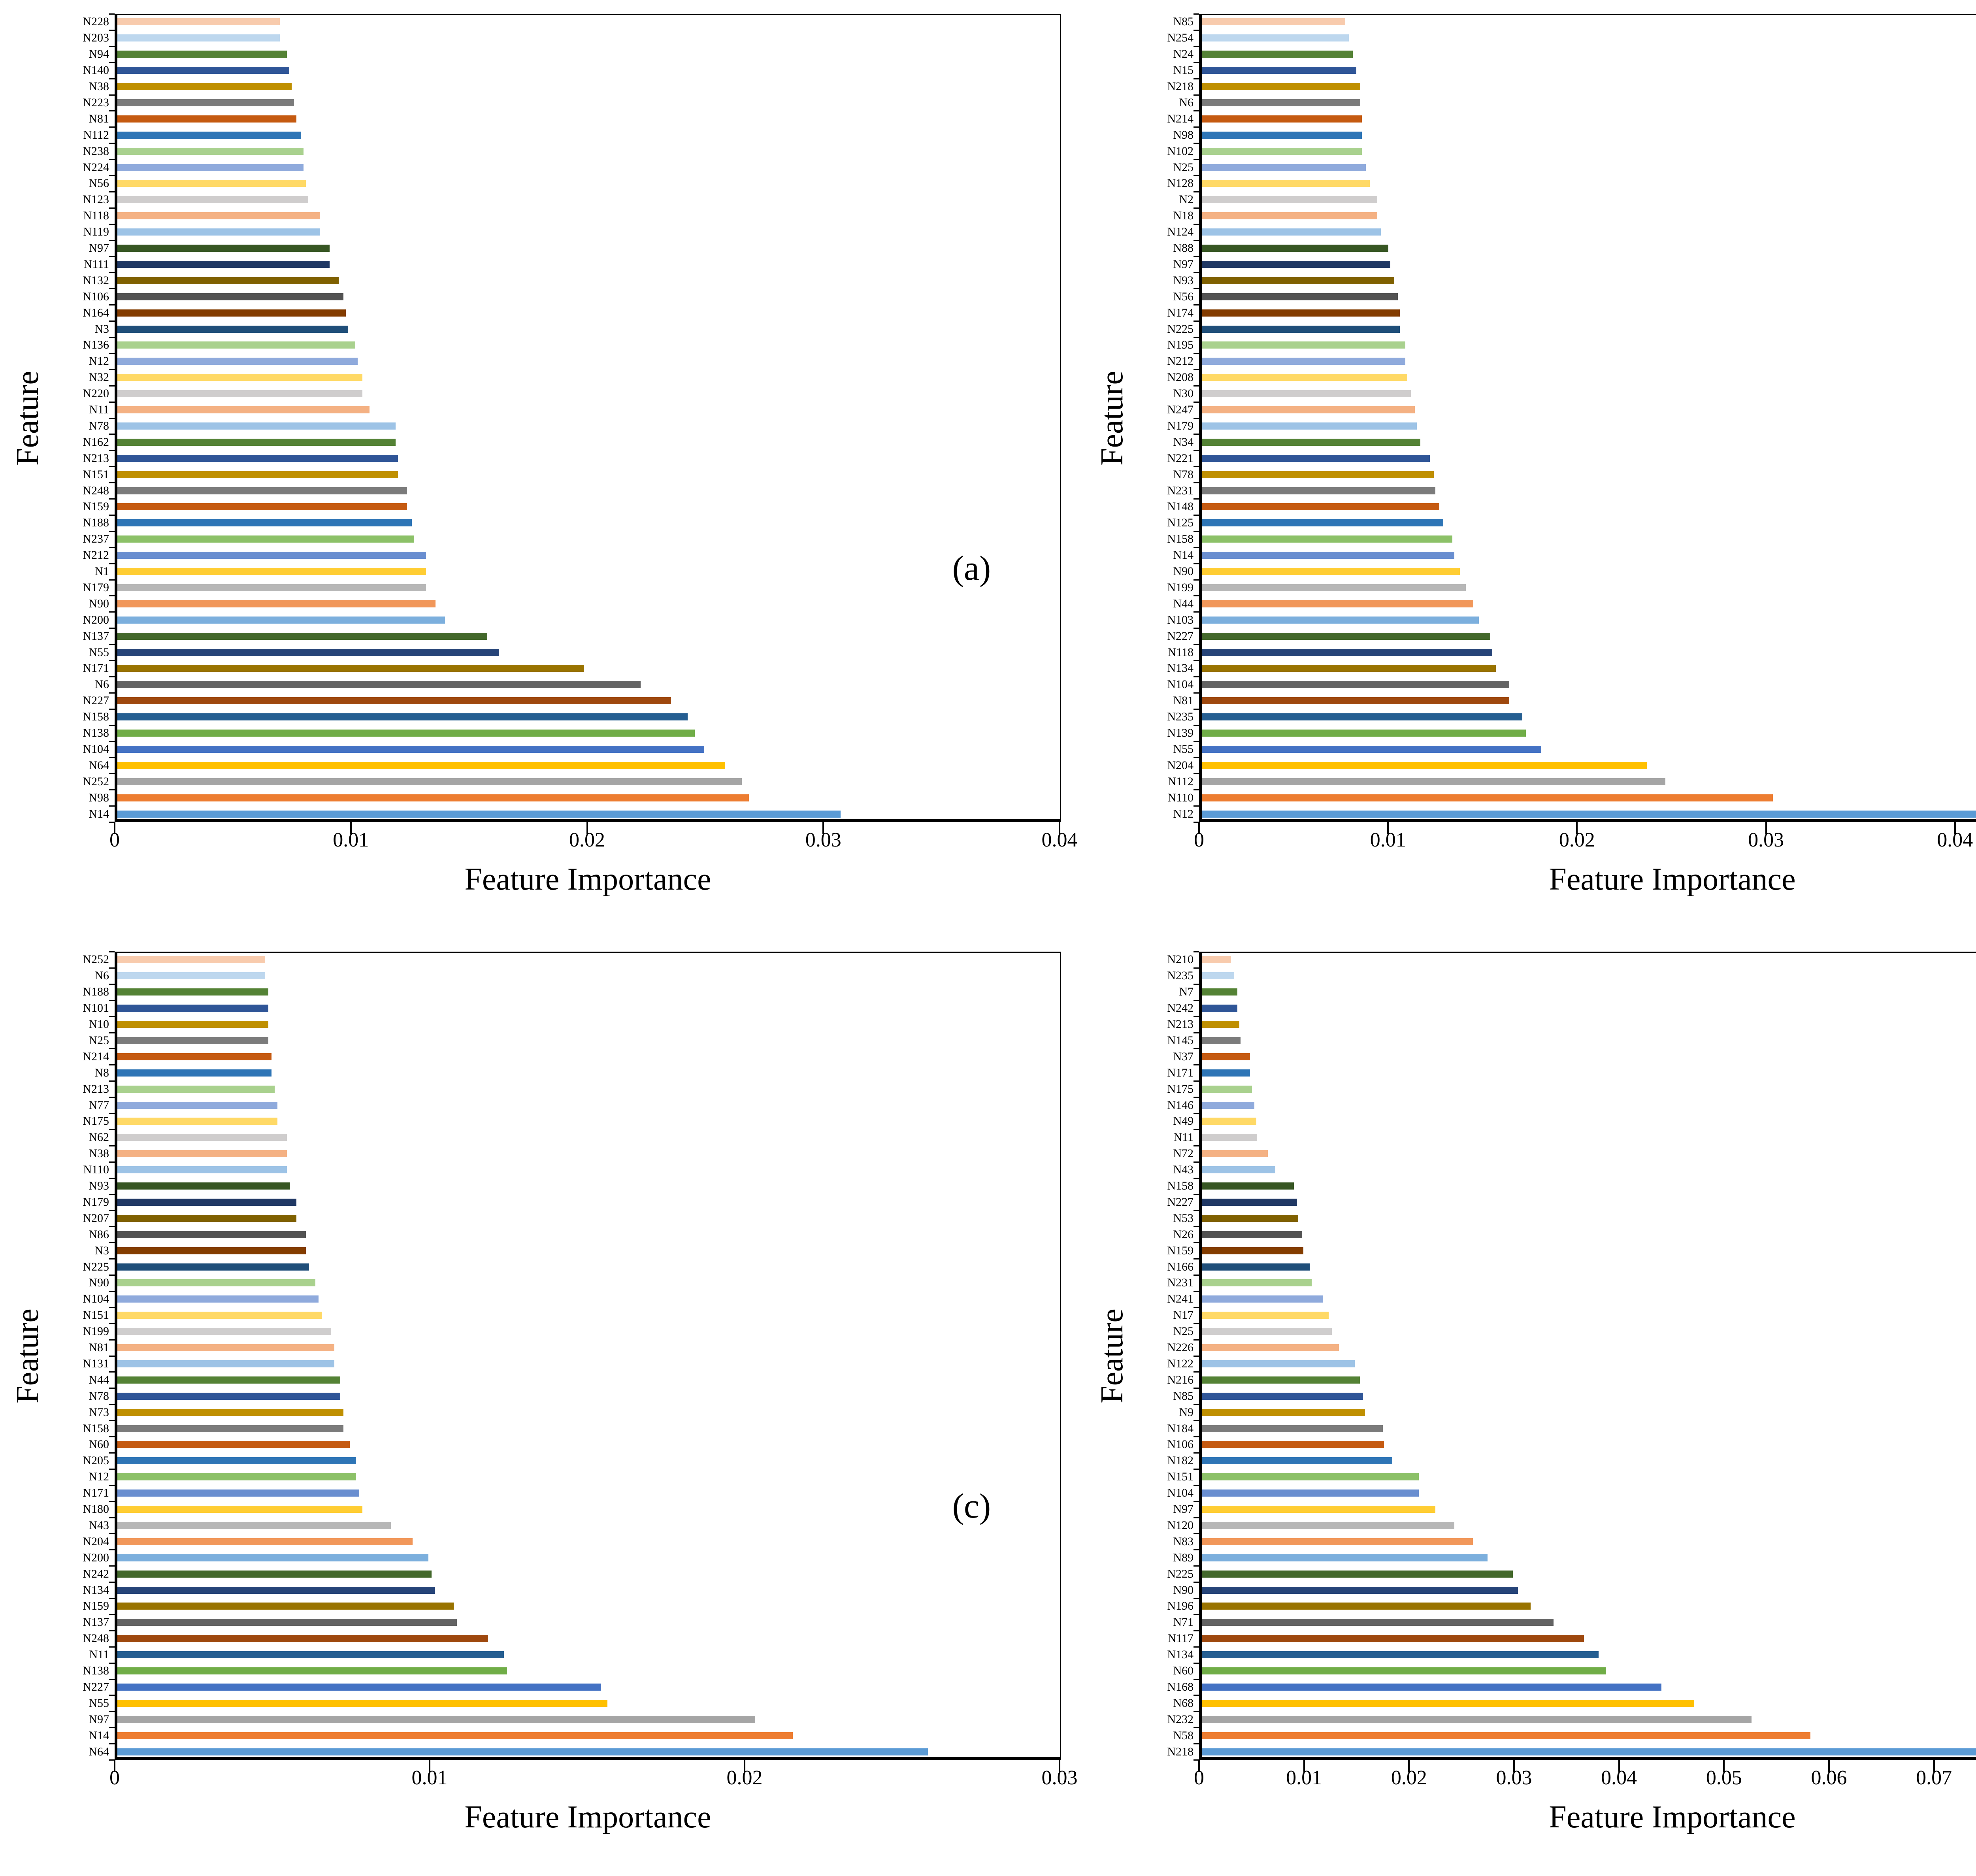 This screenshot has width=1976, height=1876. Describe the element at coordinates (96, 1170) in the screenshot. I see `category-label: N110` at that location.